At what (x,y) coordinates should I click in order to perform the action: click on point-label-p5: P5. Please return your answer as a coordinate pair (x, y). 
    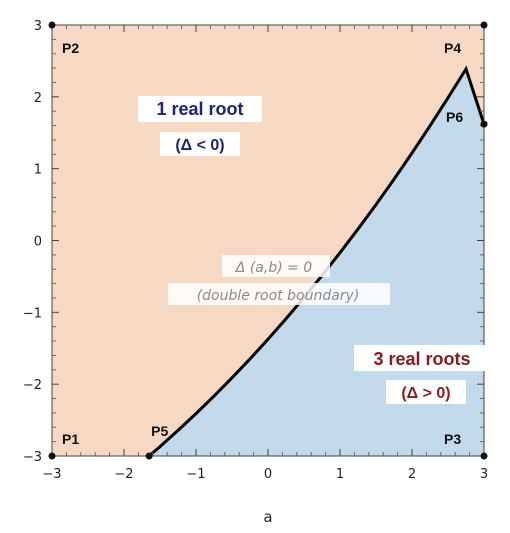
    Looking at the image, I should click on (159, 431).